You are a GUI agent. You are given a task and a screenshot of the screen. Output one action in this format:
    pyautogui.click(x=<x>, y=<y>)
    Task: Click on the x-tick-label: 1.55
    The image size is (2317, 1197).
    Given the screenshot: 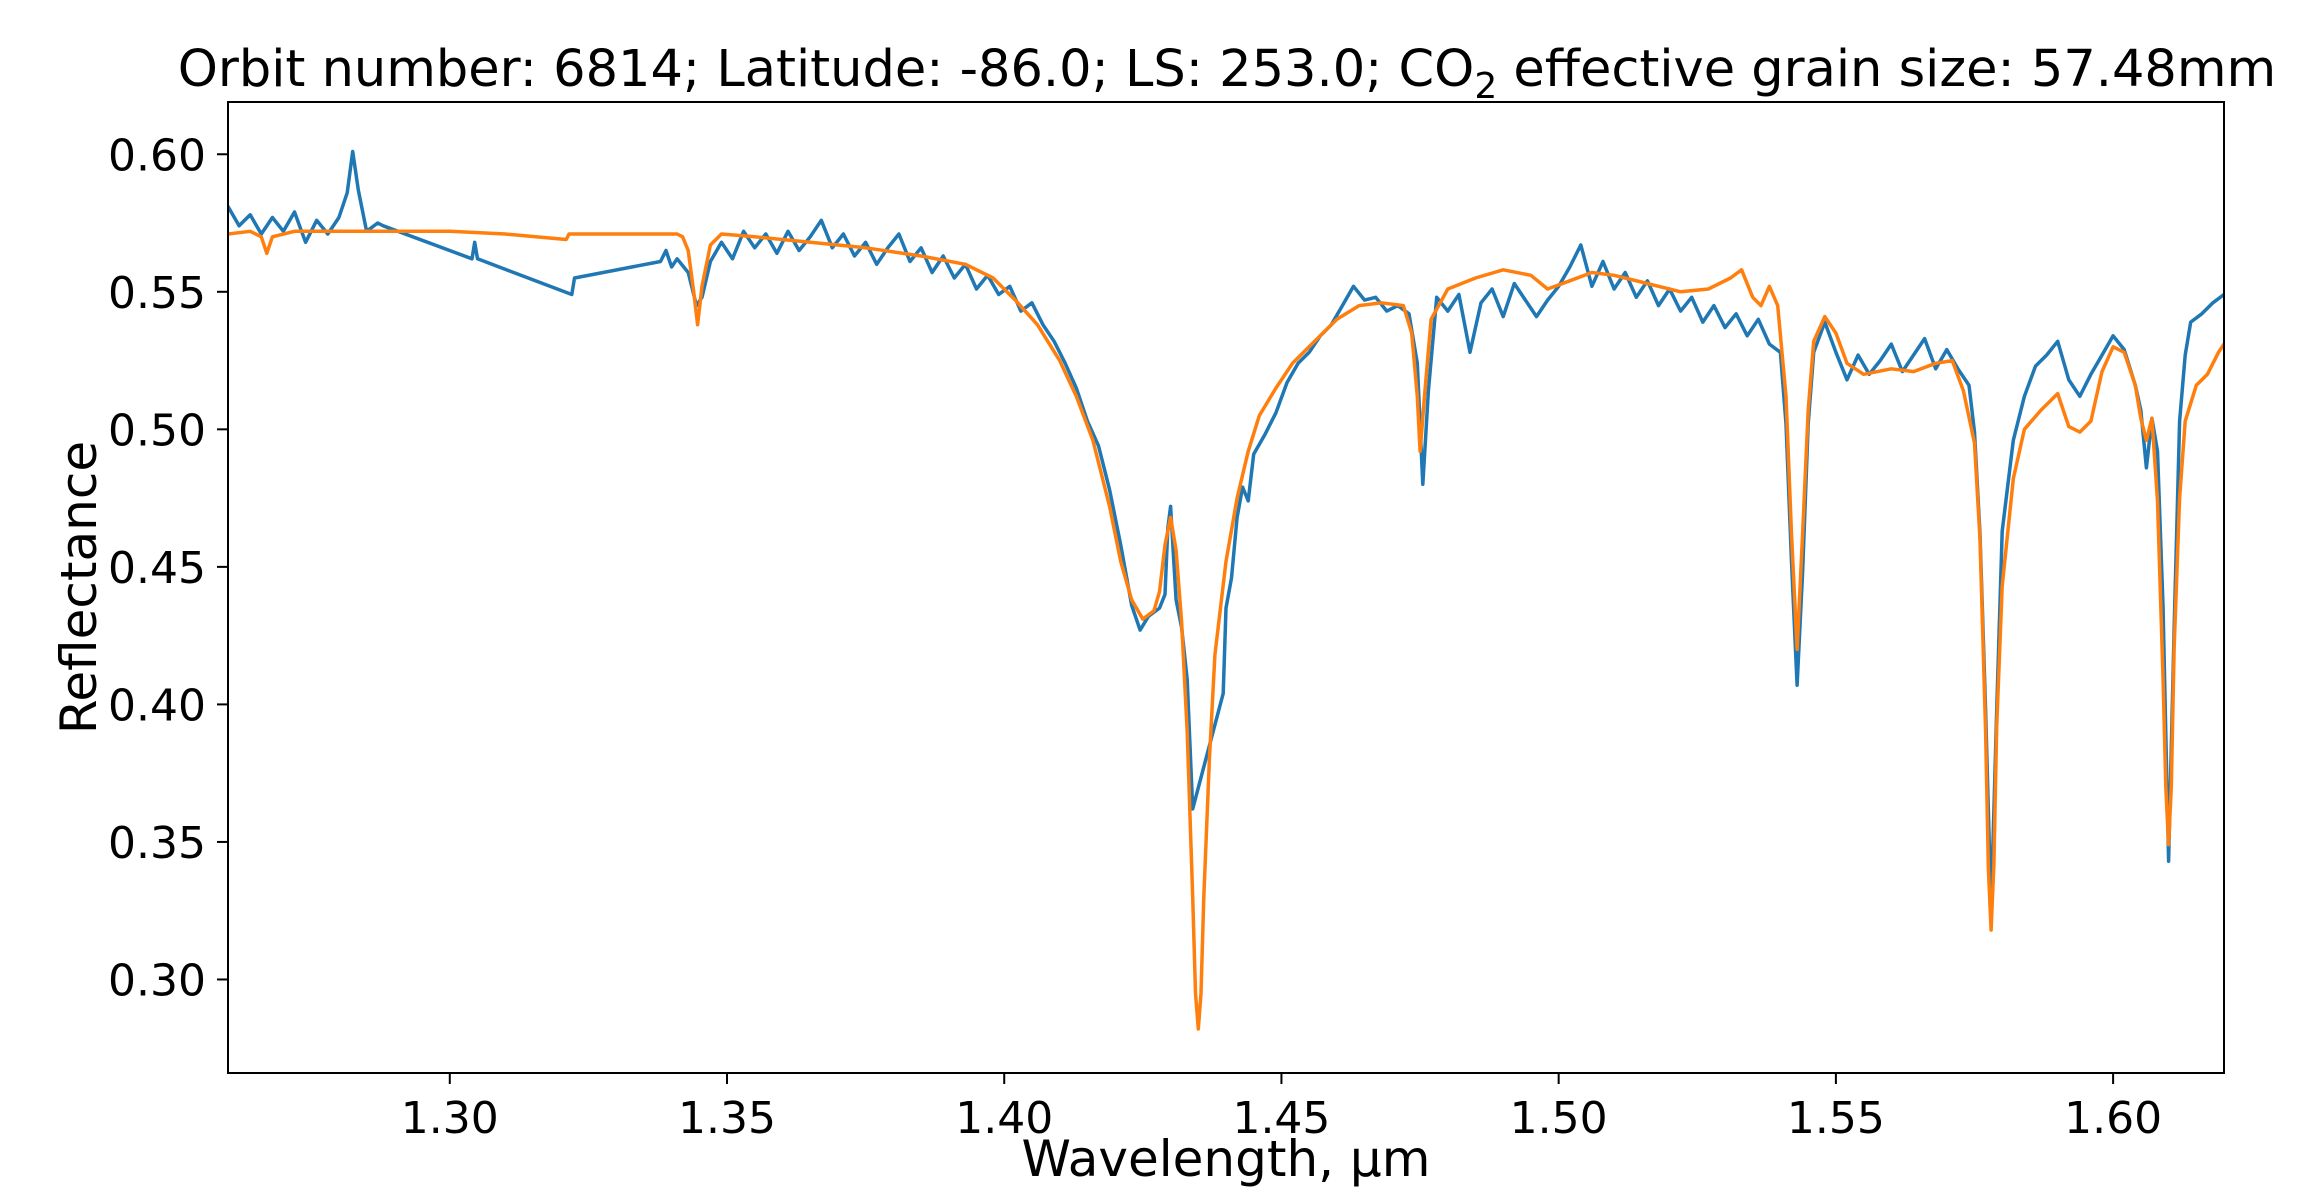 What is the action you would take?
    pyautogui.click(x=1836, y=1118)
    